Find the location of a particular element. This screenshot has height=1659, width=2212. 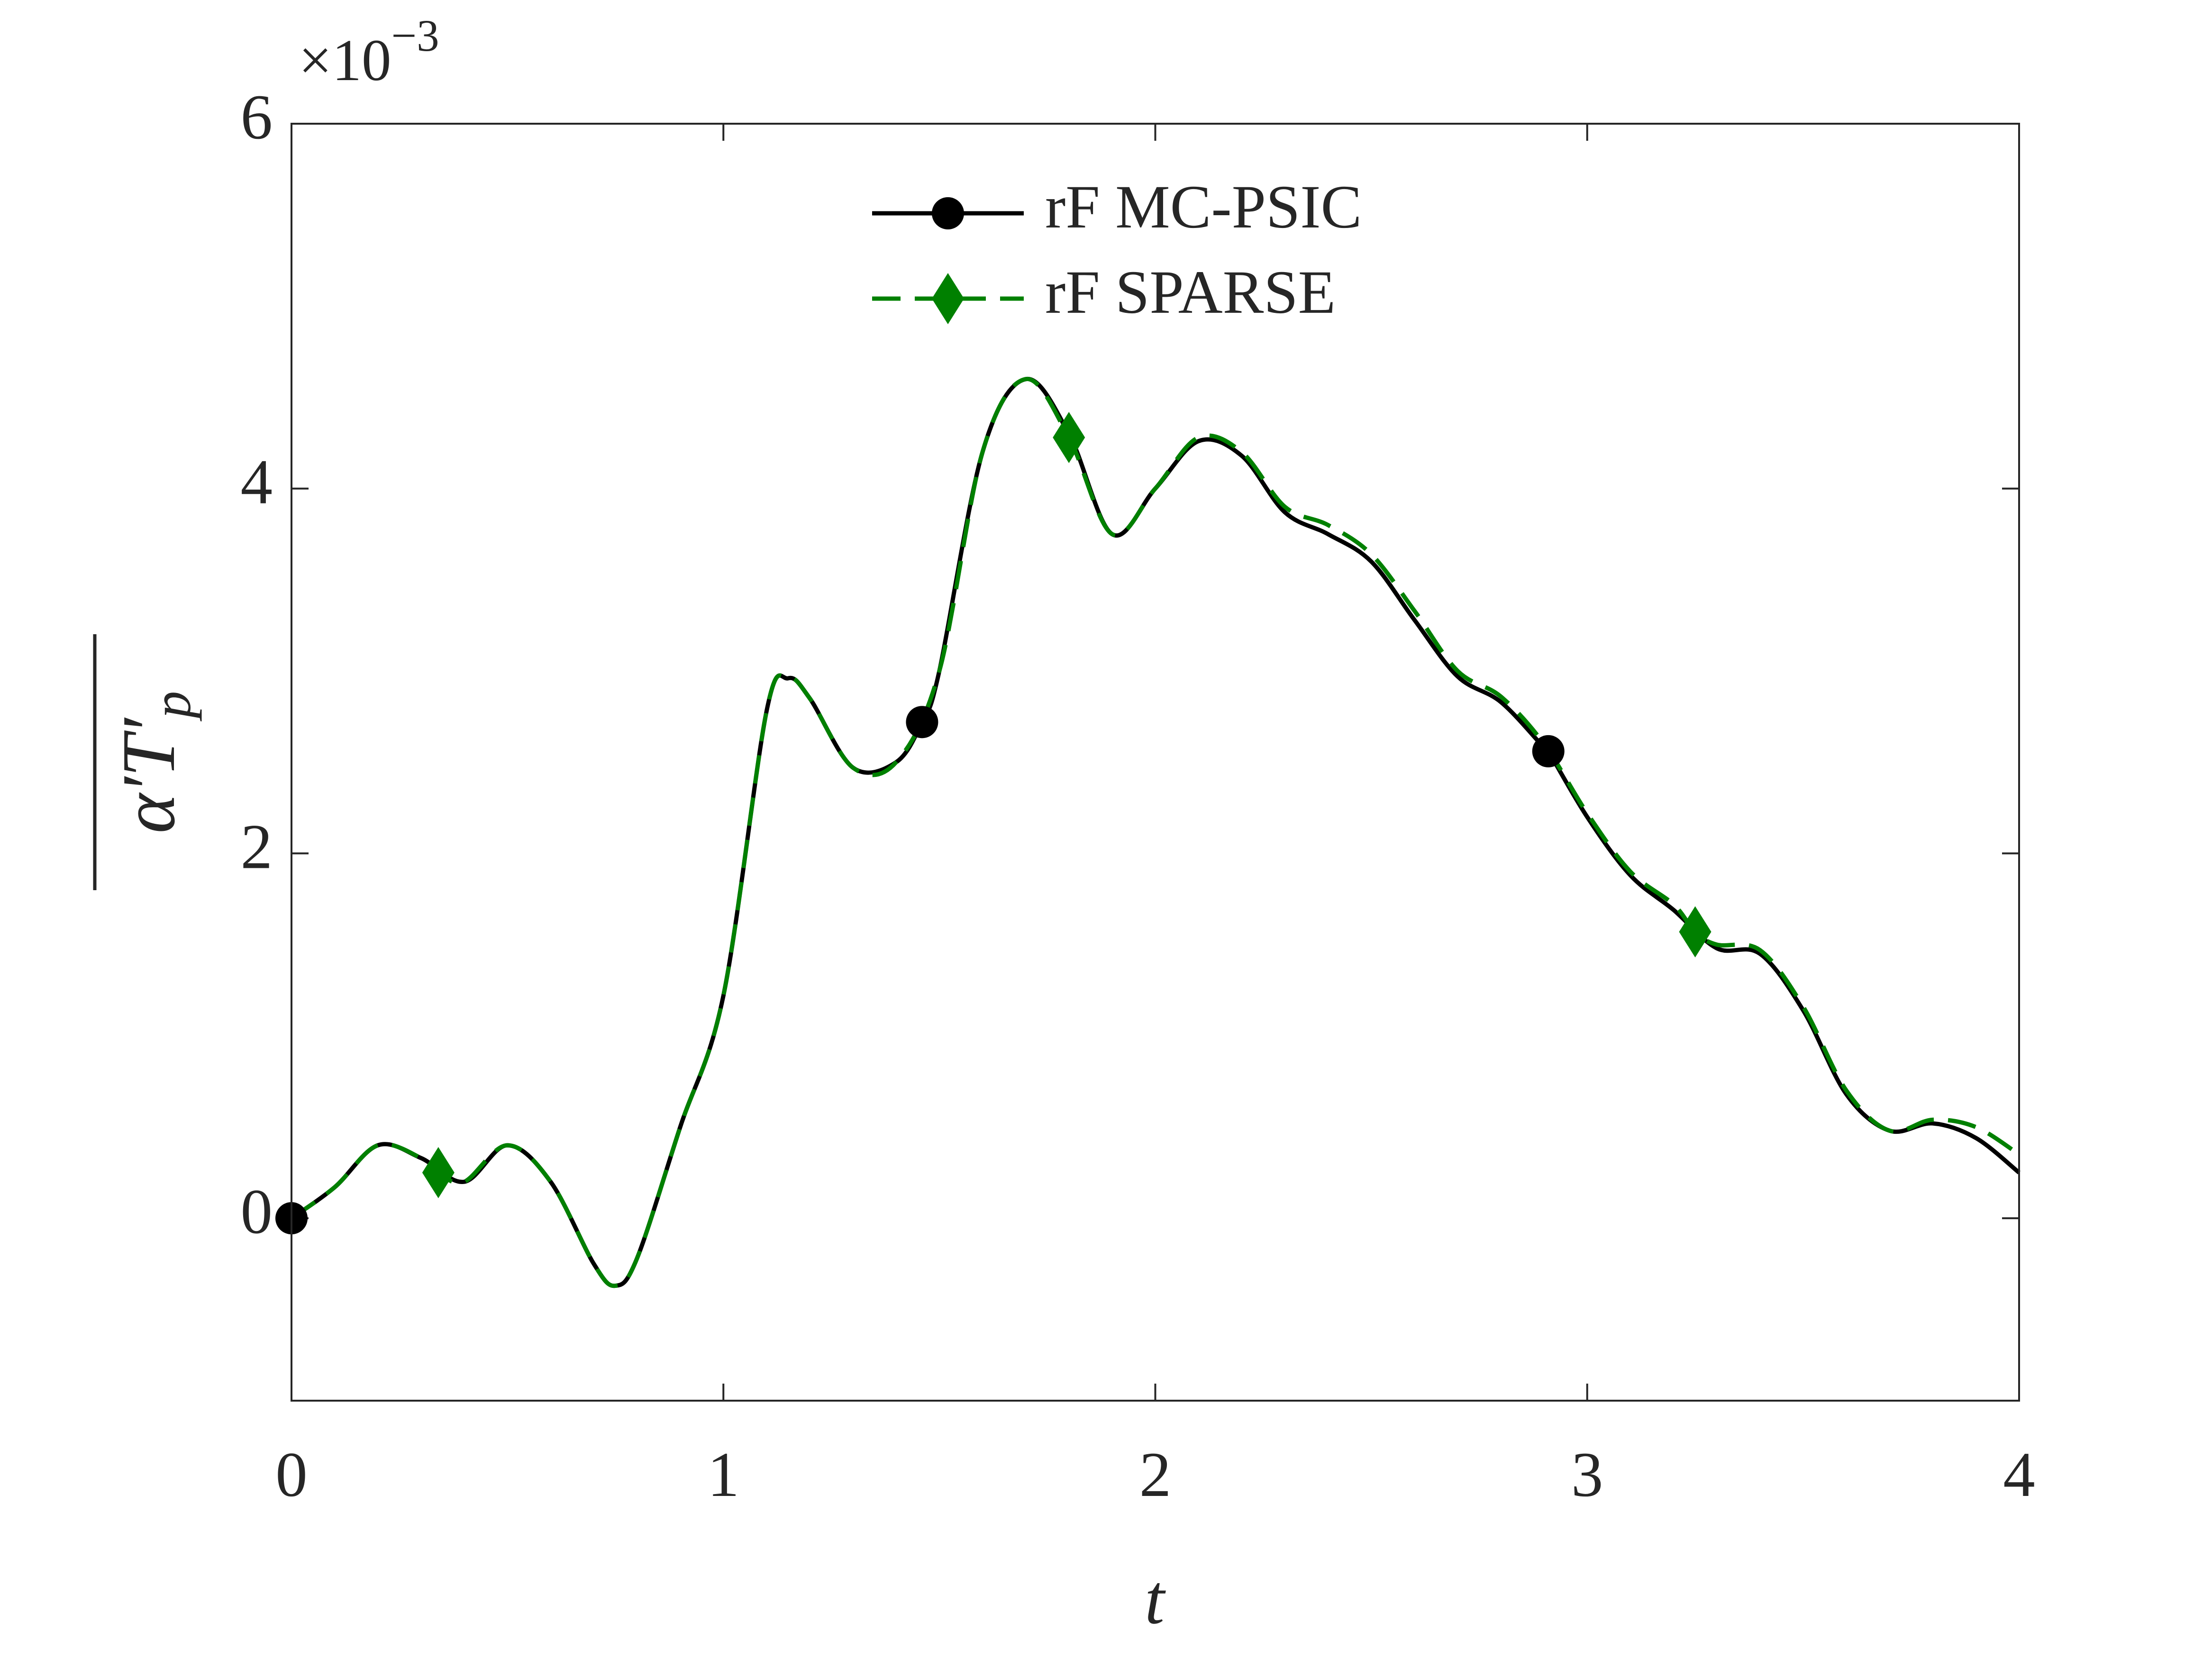

y-axis-label: α′T′p is located at coordinates (154, 762).